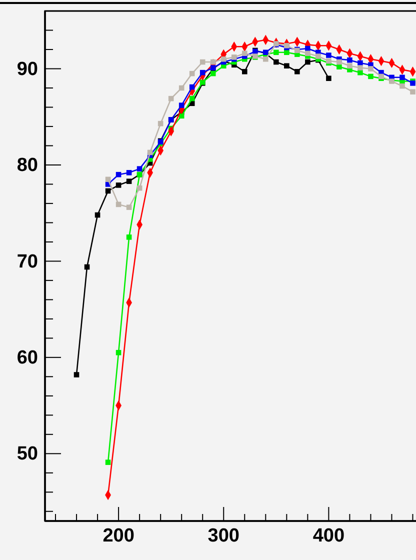  What do you see at coordinates (224, 535) in the screenshot?
I see `x-tick-label: 300` at bounding box center [224, 535].